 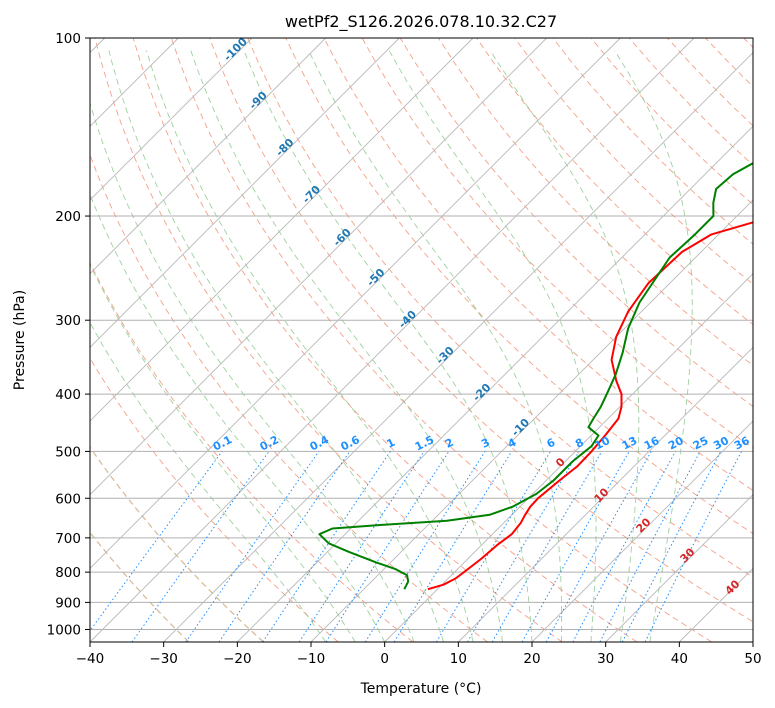 I want to click on x-tick-label: −30, so click(x=163, y=659).